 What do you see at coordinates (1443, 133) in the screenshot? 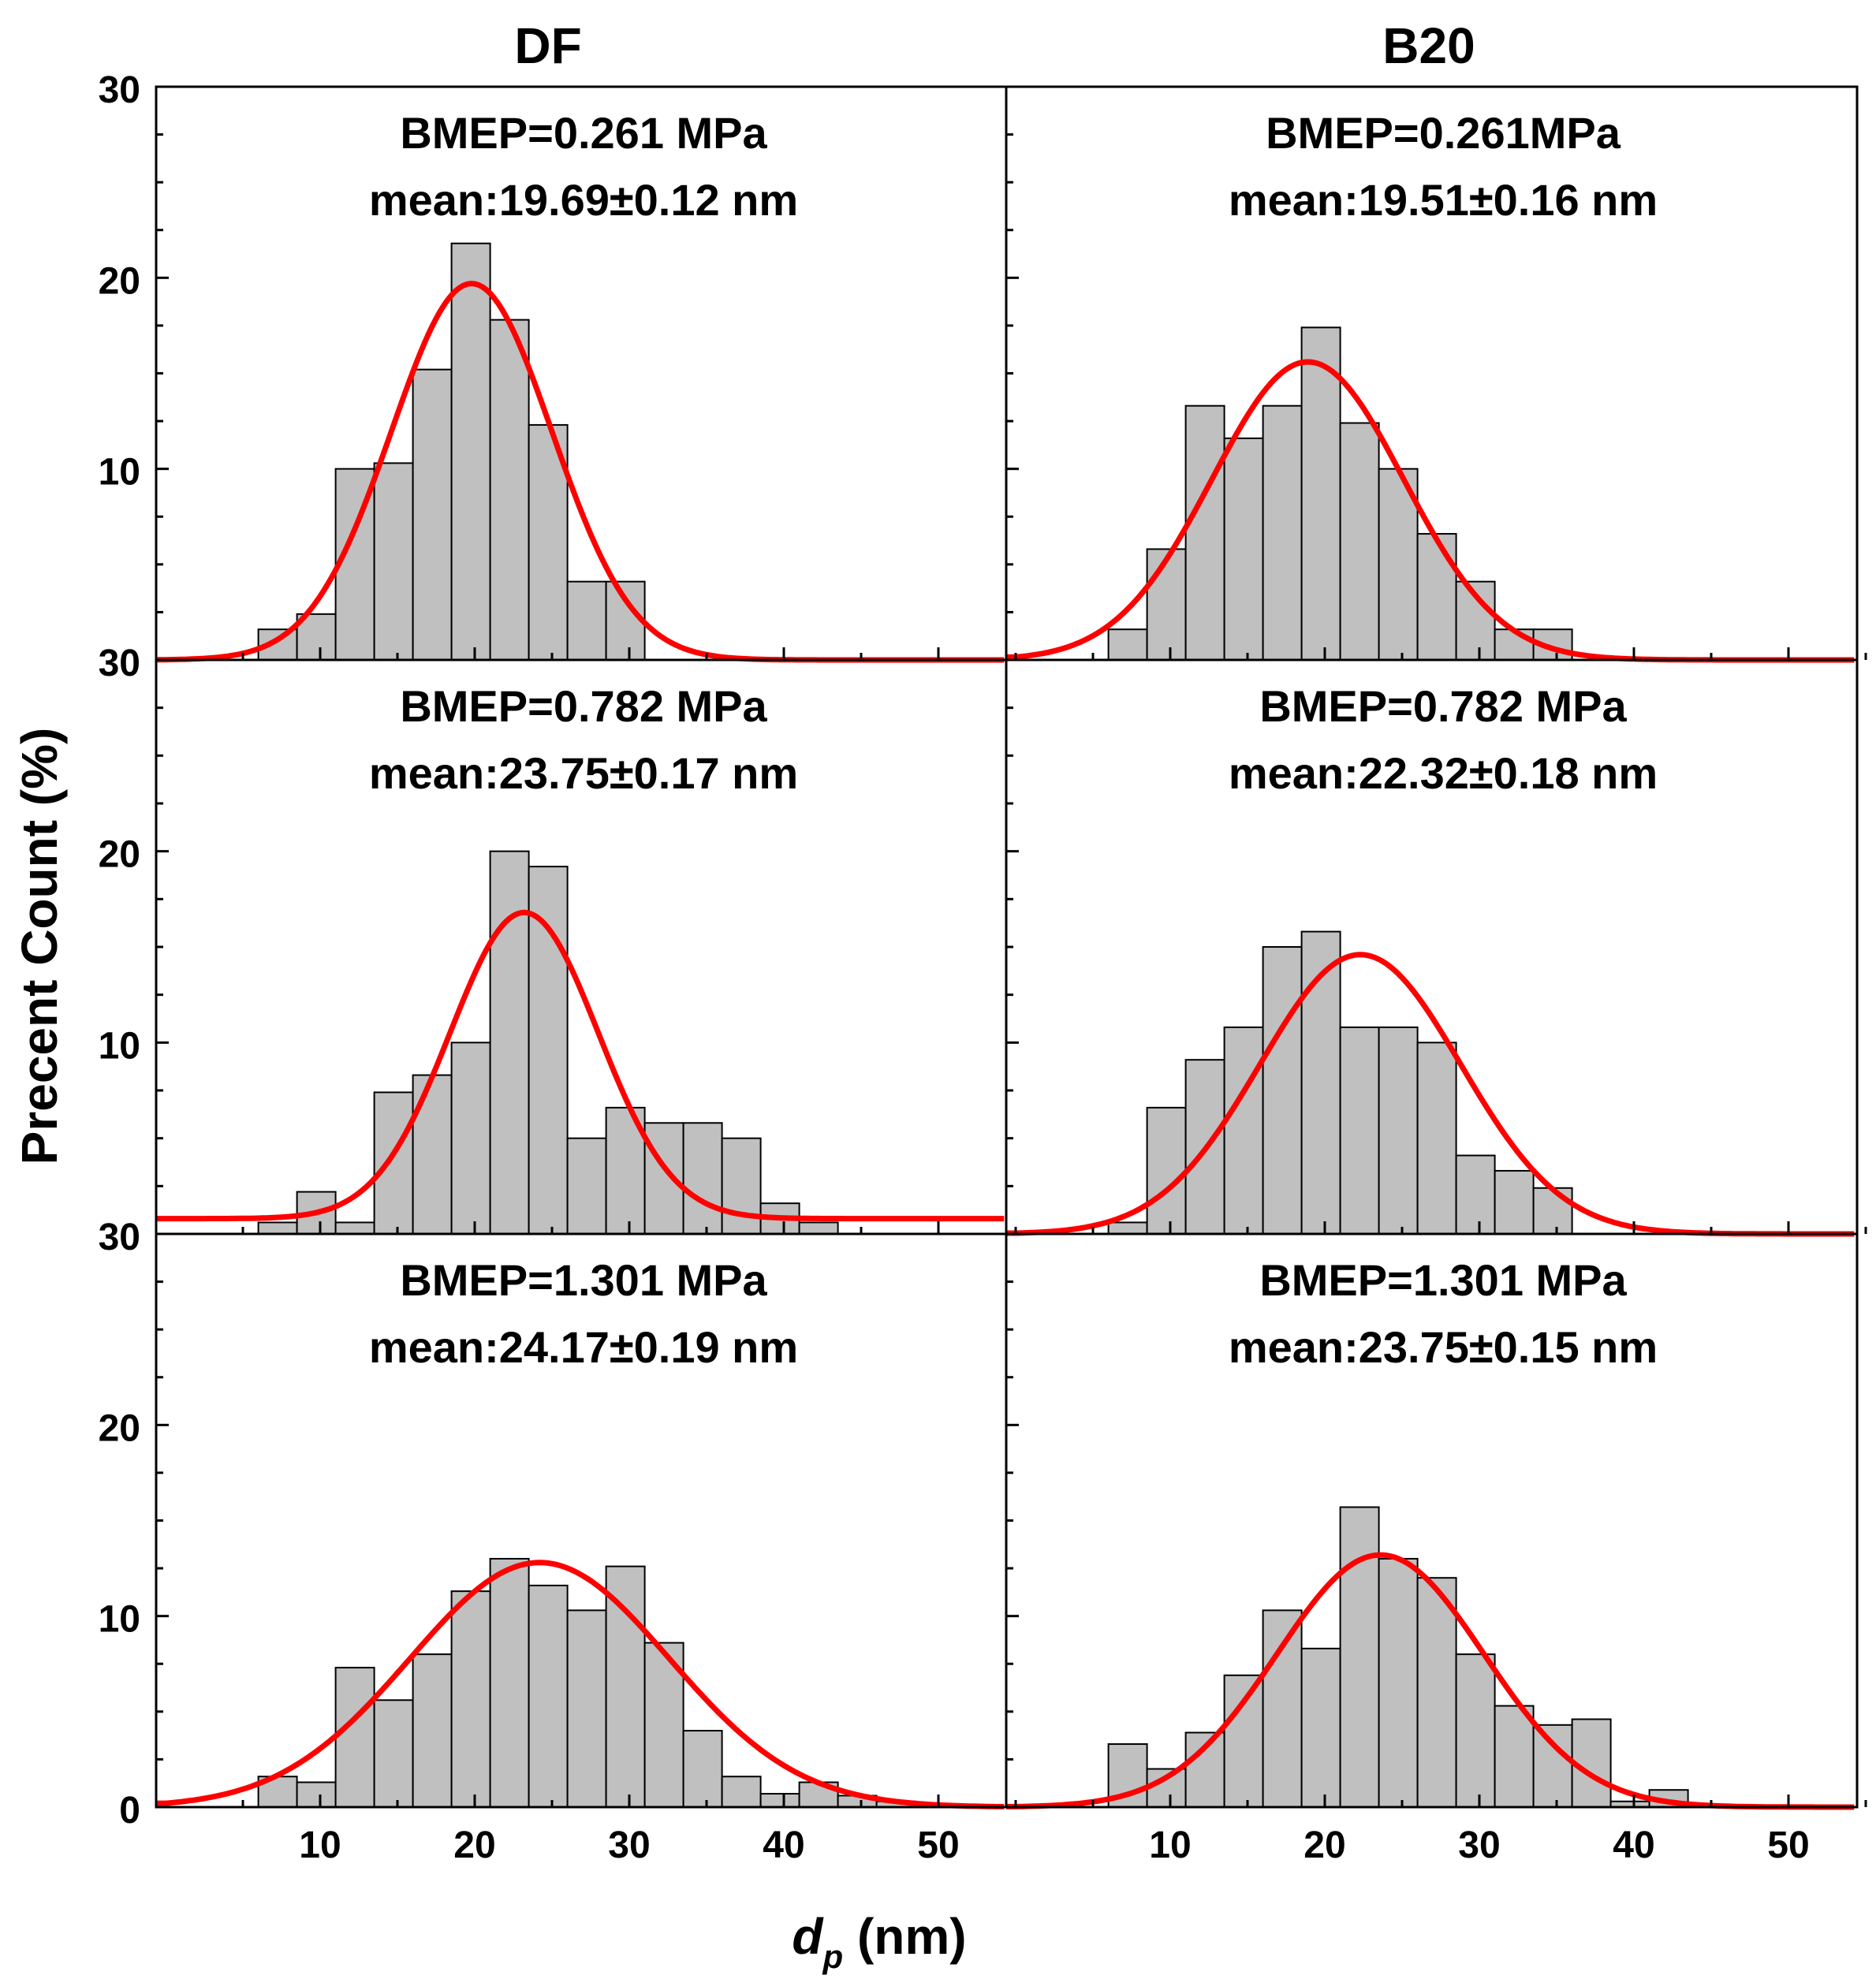
I see `panel-label-bmep: BMEP=0.261MPa` at bounding box center [1443, 133].